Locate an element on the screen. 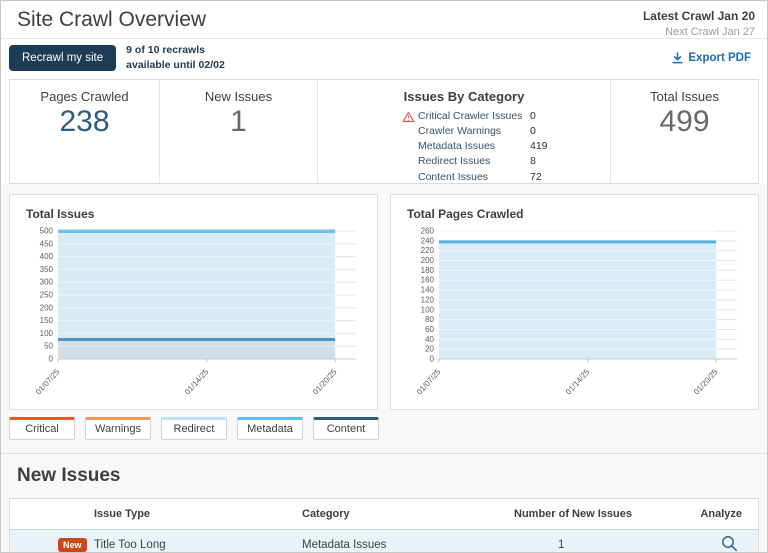  category-item: Crawler Warnings 0 is located at coordinates (506, 132).